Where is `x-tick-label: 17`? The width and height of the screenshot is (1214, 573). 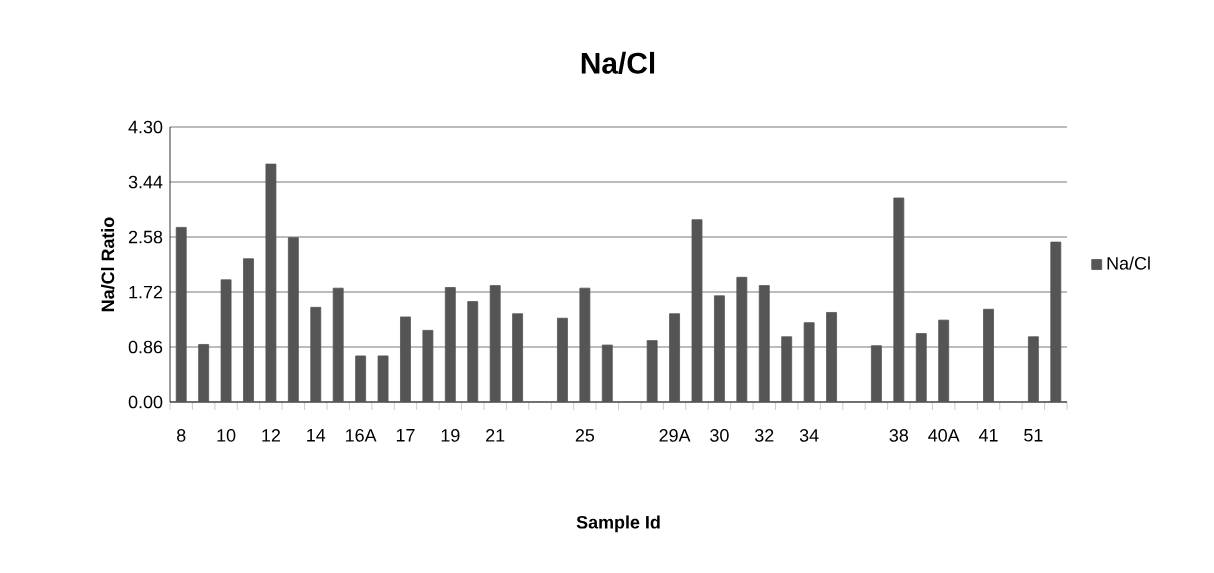
x-tick-label: 17 is located at coordinates (405, 435).